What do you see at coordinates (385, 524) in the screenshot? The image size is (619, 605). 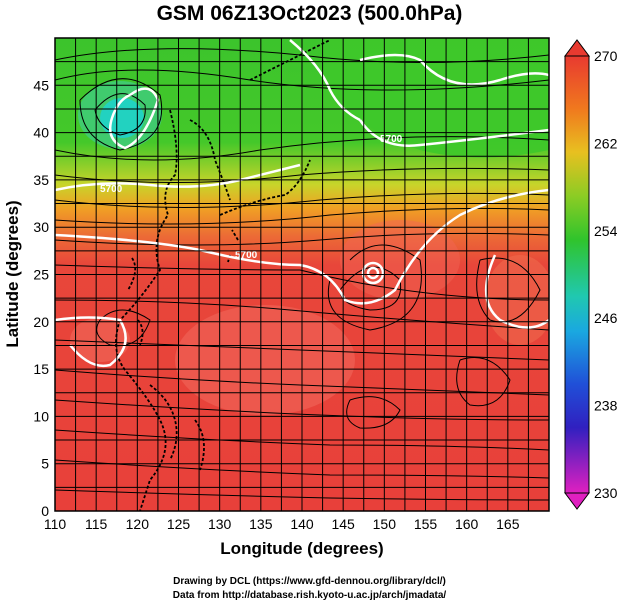 I see `x-tick-label: 150` at bounding box center [385, 524].